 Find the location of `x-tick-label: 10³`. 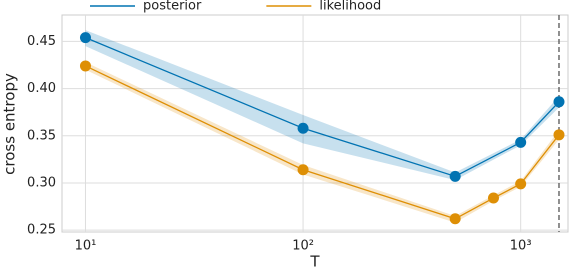

x-tick-label: 10³ is located at coordinates (521, 246).